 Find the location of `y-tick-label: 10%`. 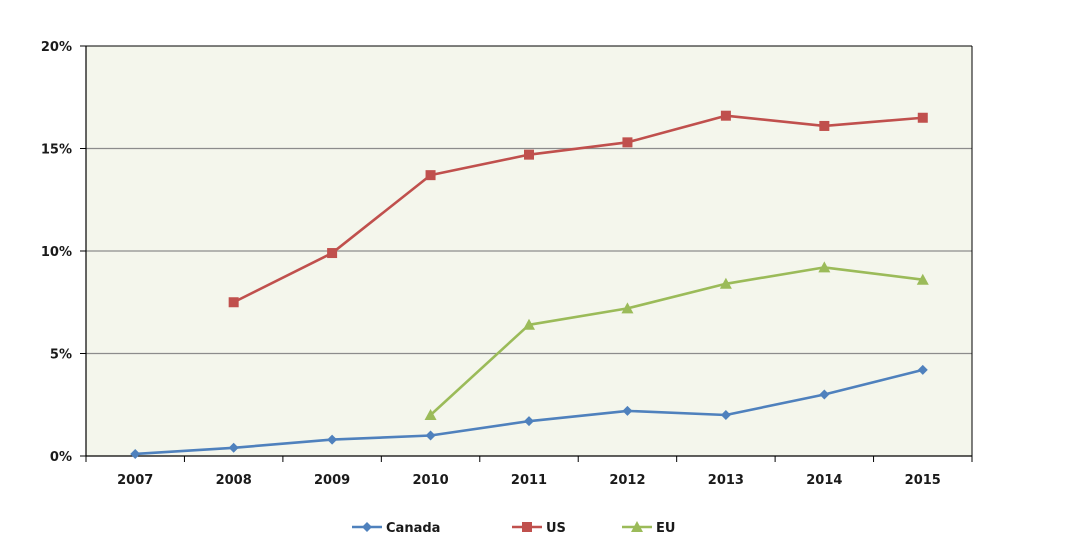

y-tick-label: 10% is located at coordinates (56, 252).